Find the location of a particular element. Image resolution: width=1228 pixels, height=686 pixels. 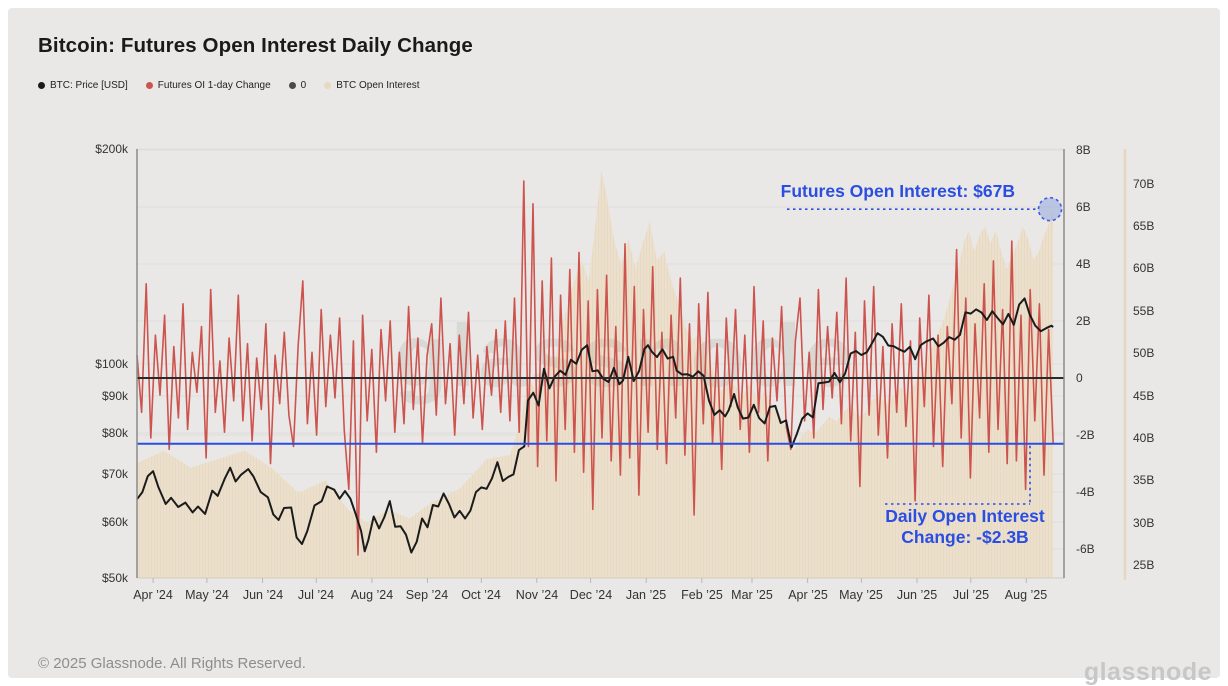

change-tick-label: -6B is located at coordinates (1085, 549).